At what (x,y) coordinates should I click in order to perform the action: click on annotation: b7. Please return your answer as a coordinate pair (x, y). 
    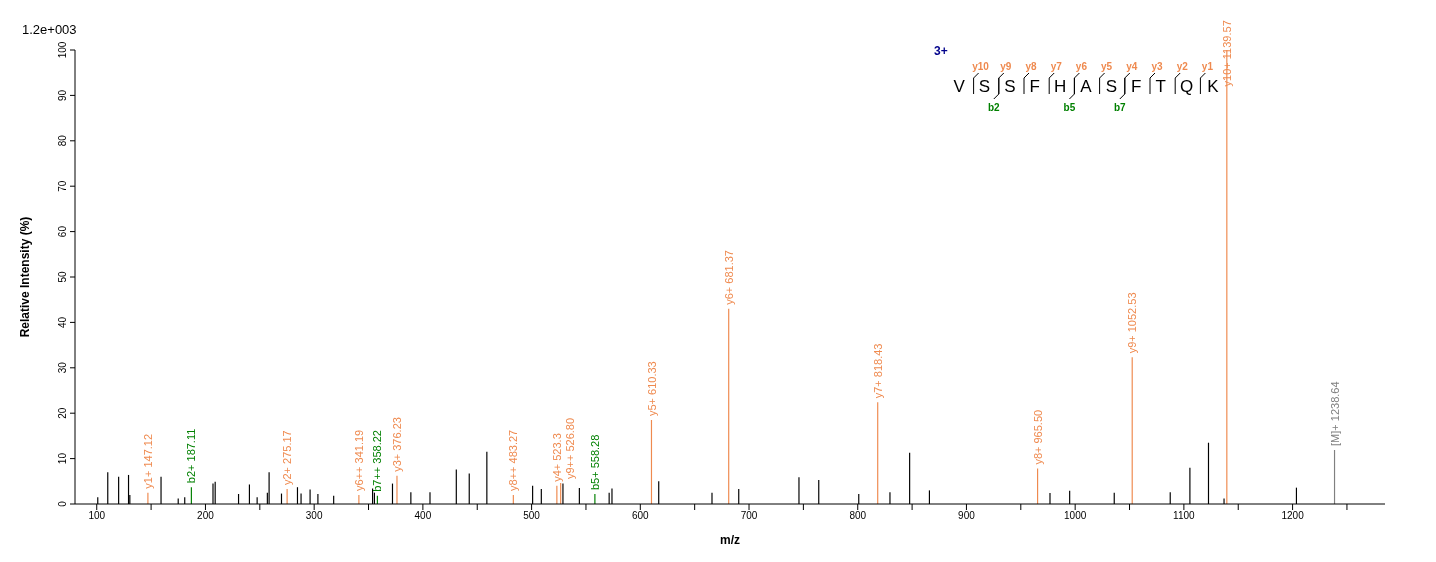
    Looking at the image, I should click on (1120, 107).